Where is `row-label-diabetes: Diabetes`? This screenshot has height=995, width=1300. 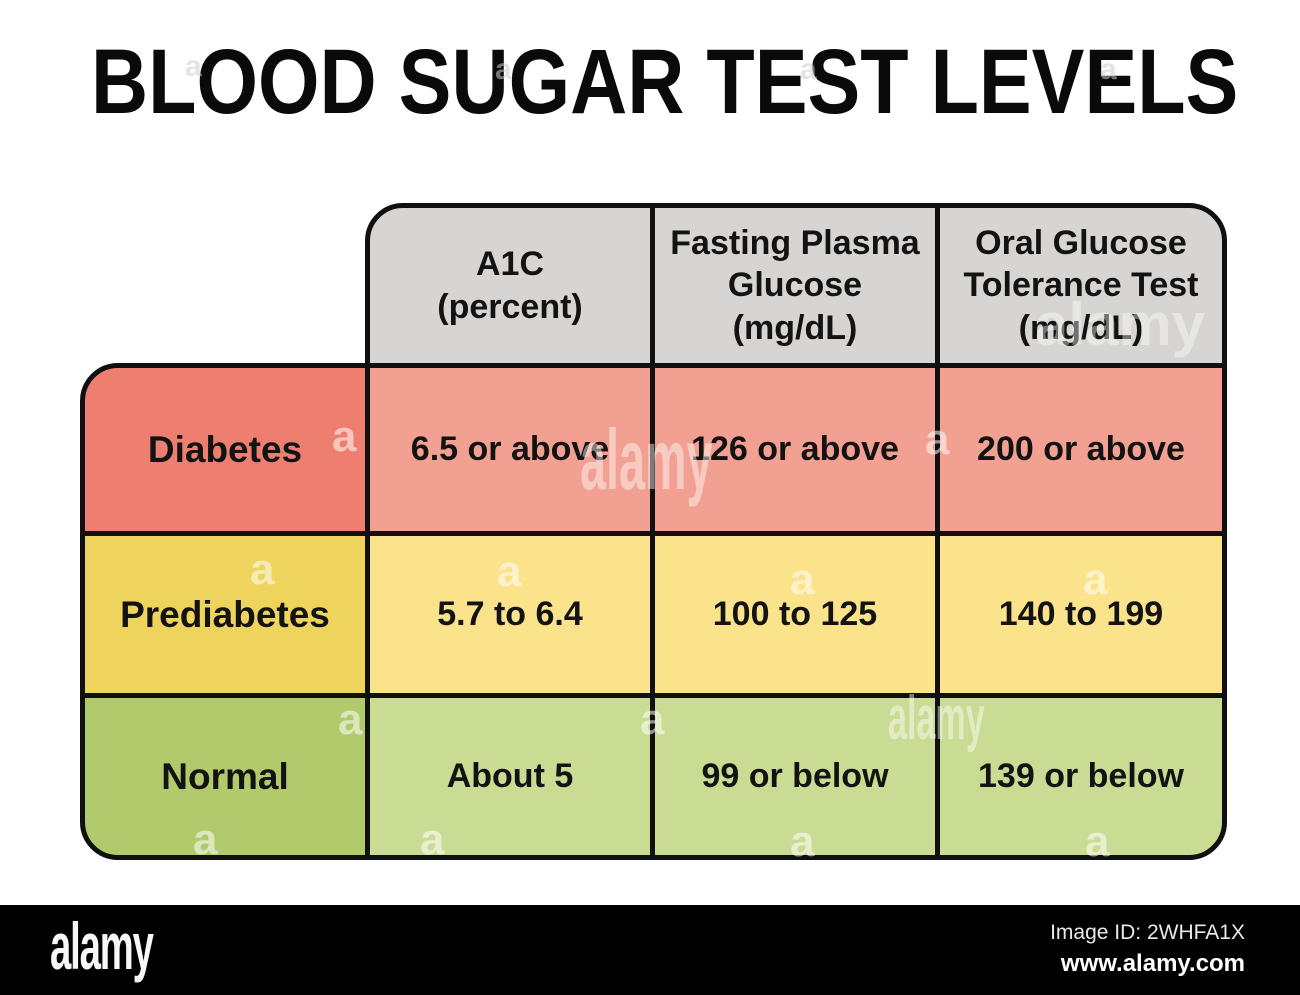
row-label-diabetes: Diabetes is located at coordinates (225, 449).